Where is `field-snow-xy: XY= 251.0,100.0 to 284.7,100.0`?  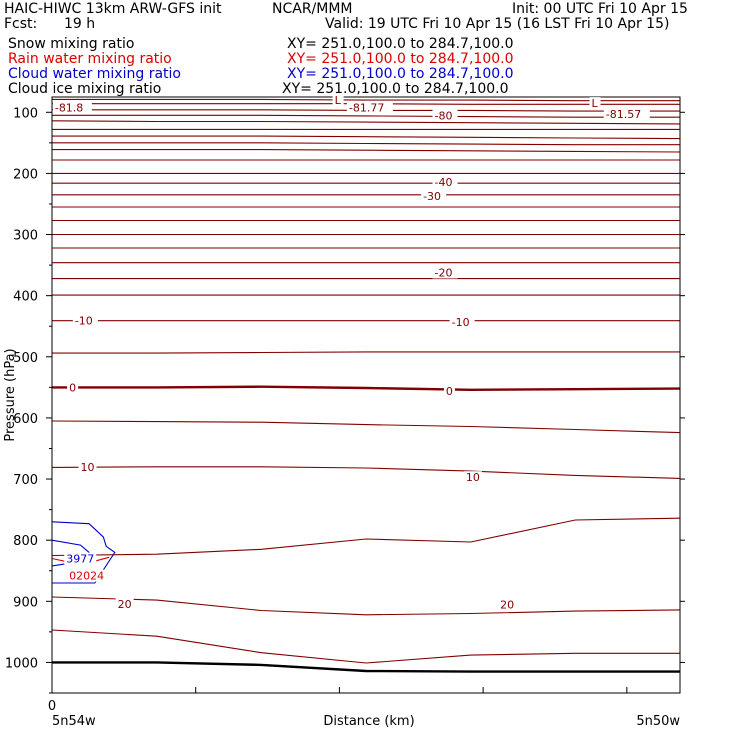 field-snow-xy: XY= 251.0,100.0 to 284.7,100.0 is located at coordinates (400, 44).